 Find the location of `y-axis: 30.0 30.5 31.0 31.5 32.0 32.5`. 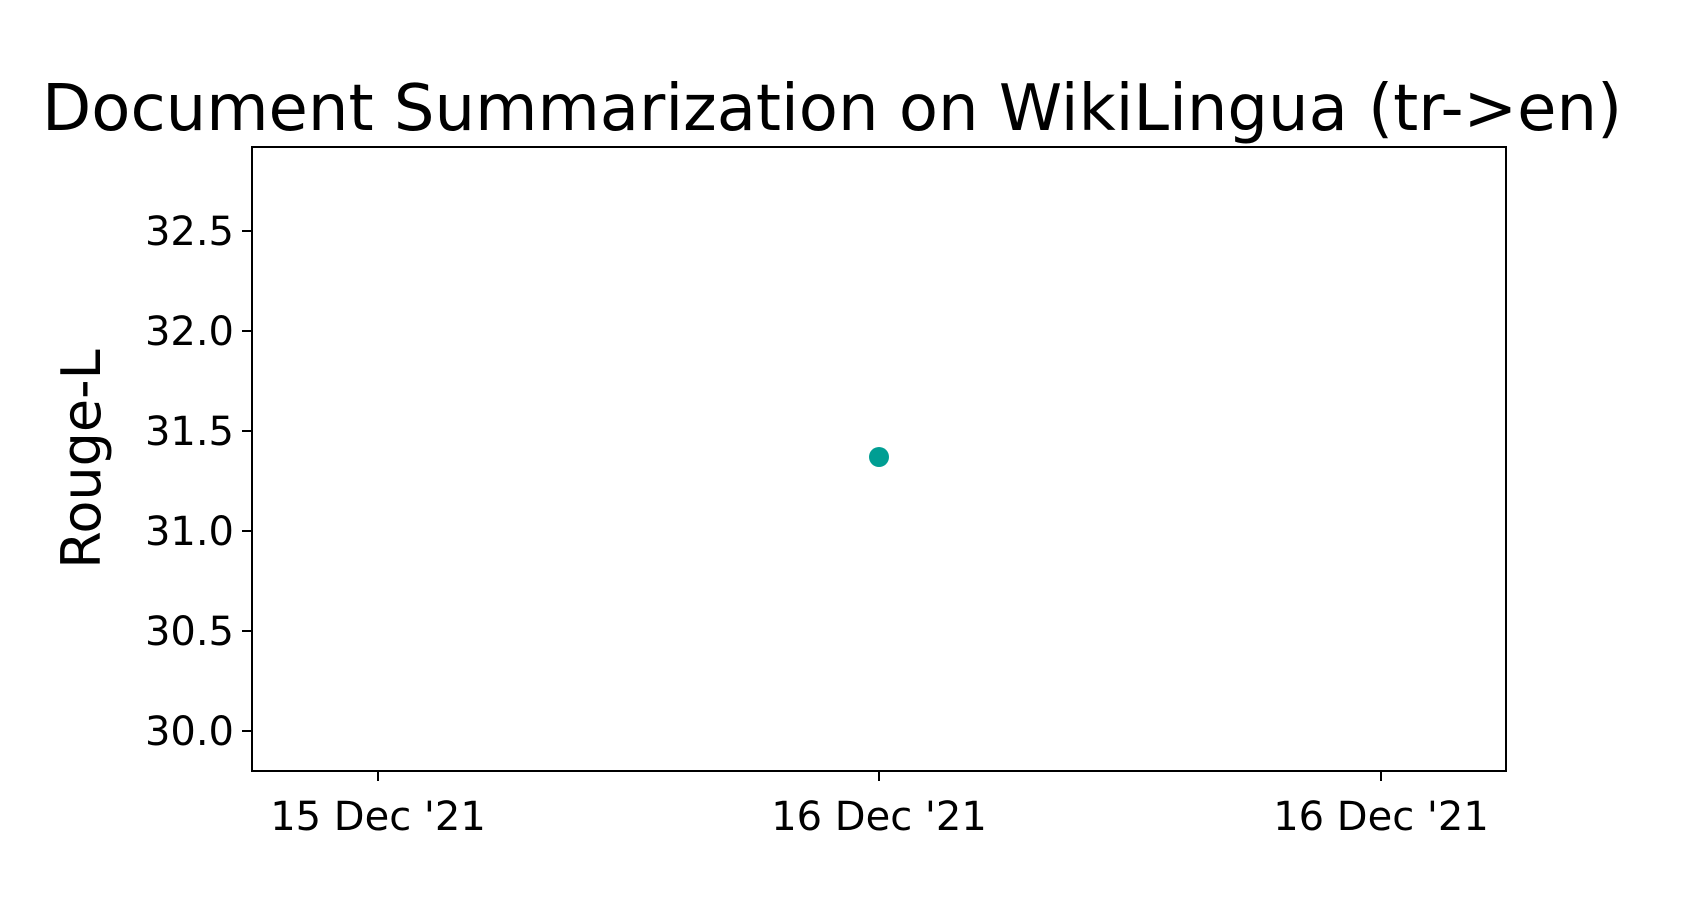

y-axis: 30.0 30.5 31.0 31.5 32.0 32.5 is located at coordinates (198, 482).